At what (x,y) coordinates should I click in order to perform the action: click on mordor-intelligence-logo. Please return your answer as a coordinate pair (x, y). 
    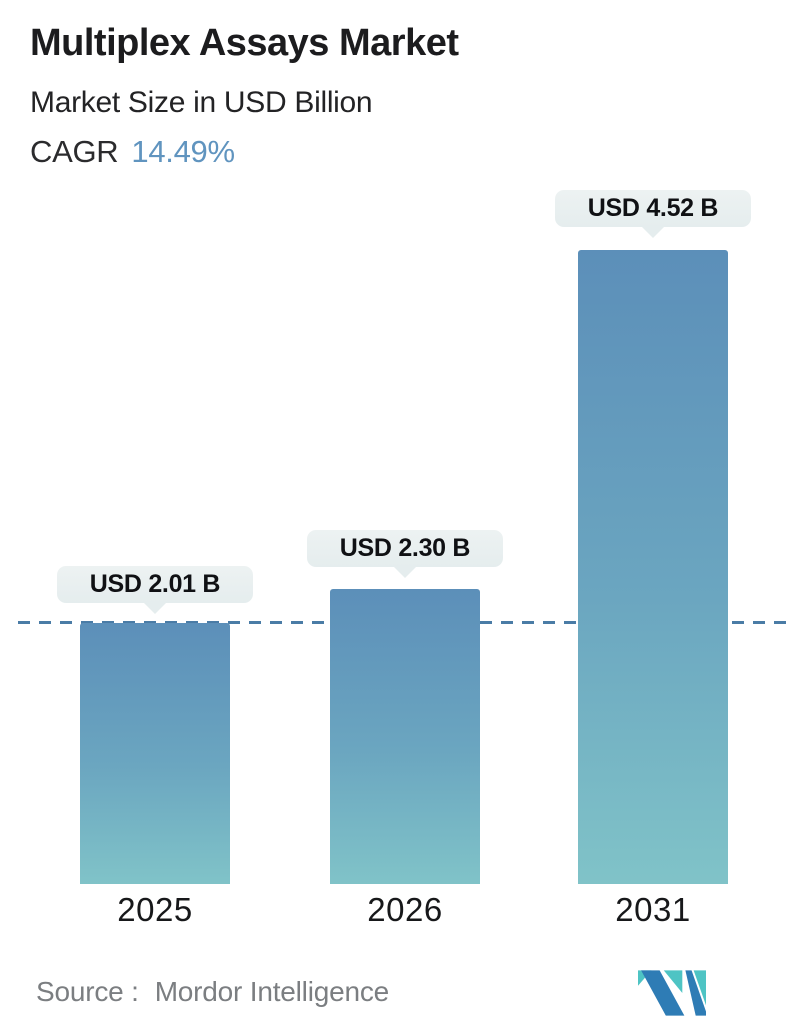
    Looking at the image, I should click on (672, 993).